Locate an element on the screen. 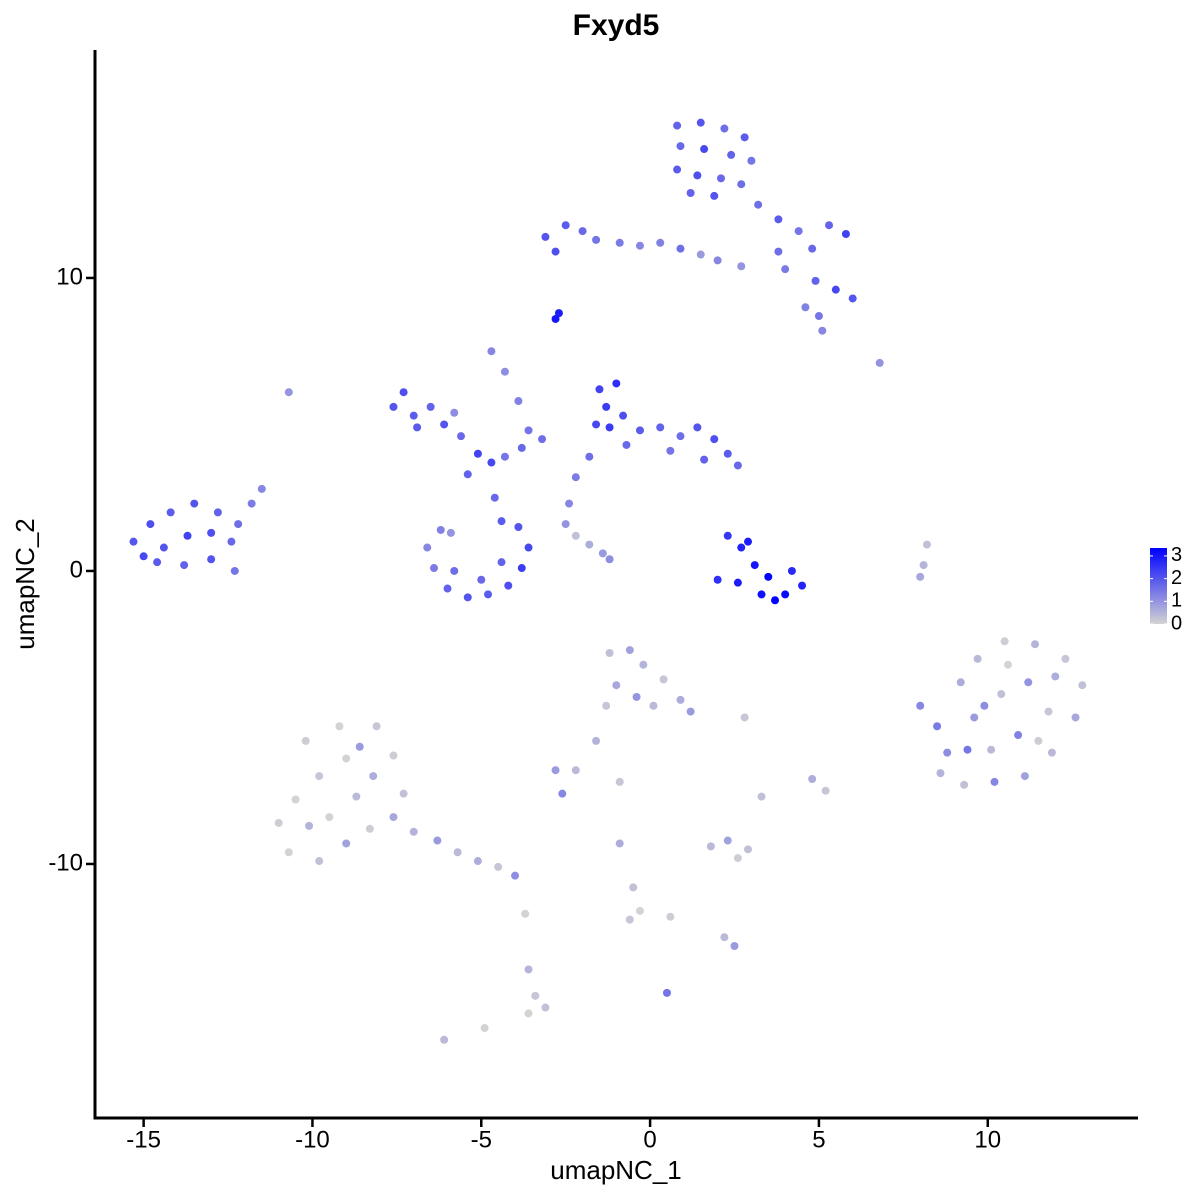  colorbar-label: 2 is located at coordinates (1176, 578).